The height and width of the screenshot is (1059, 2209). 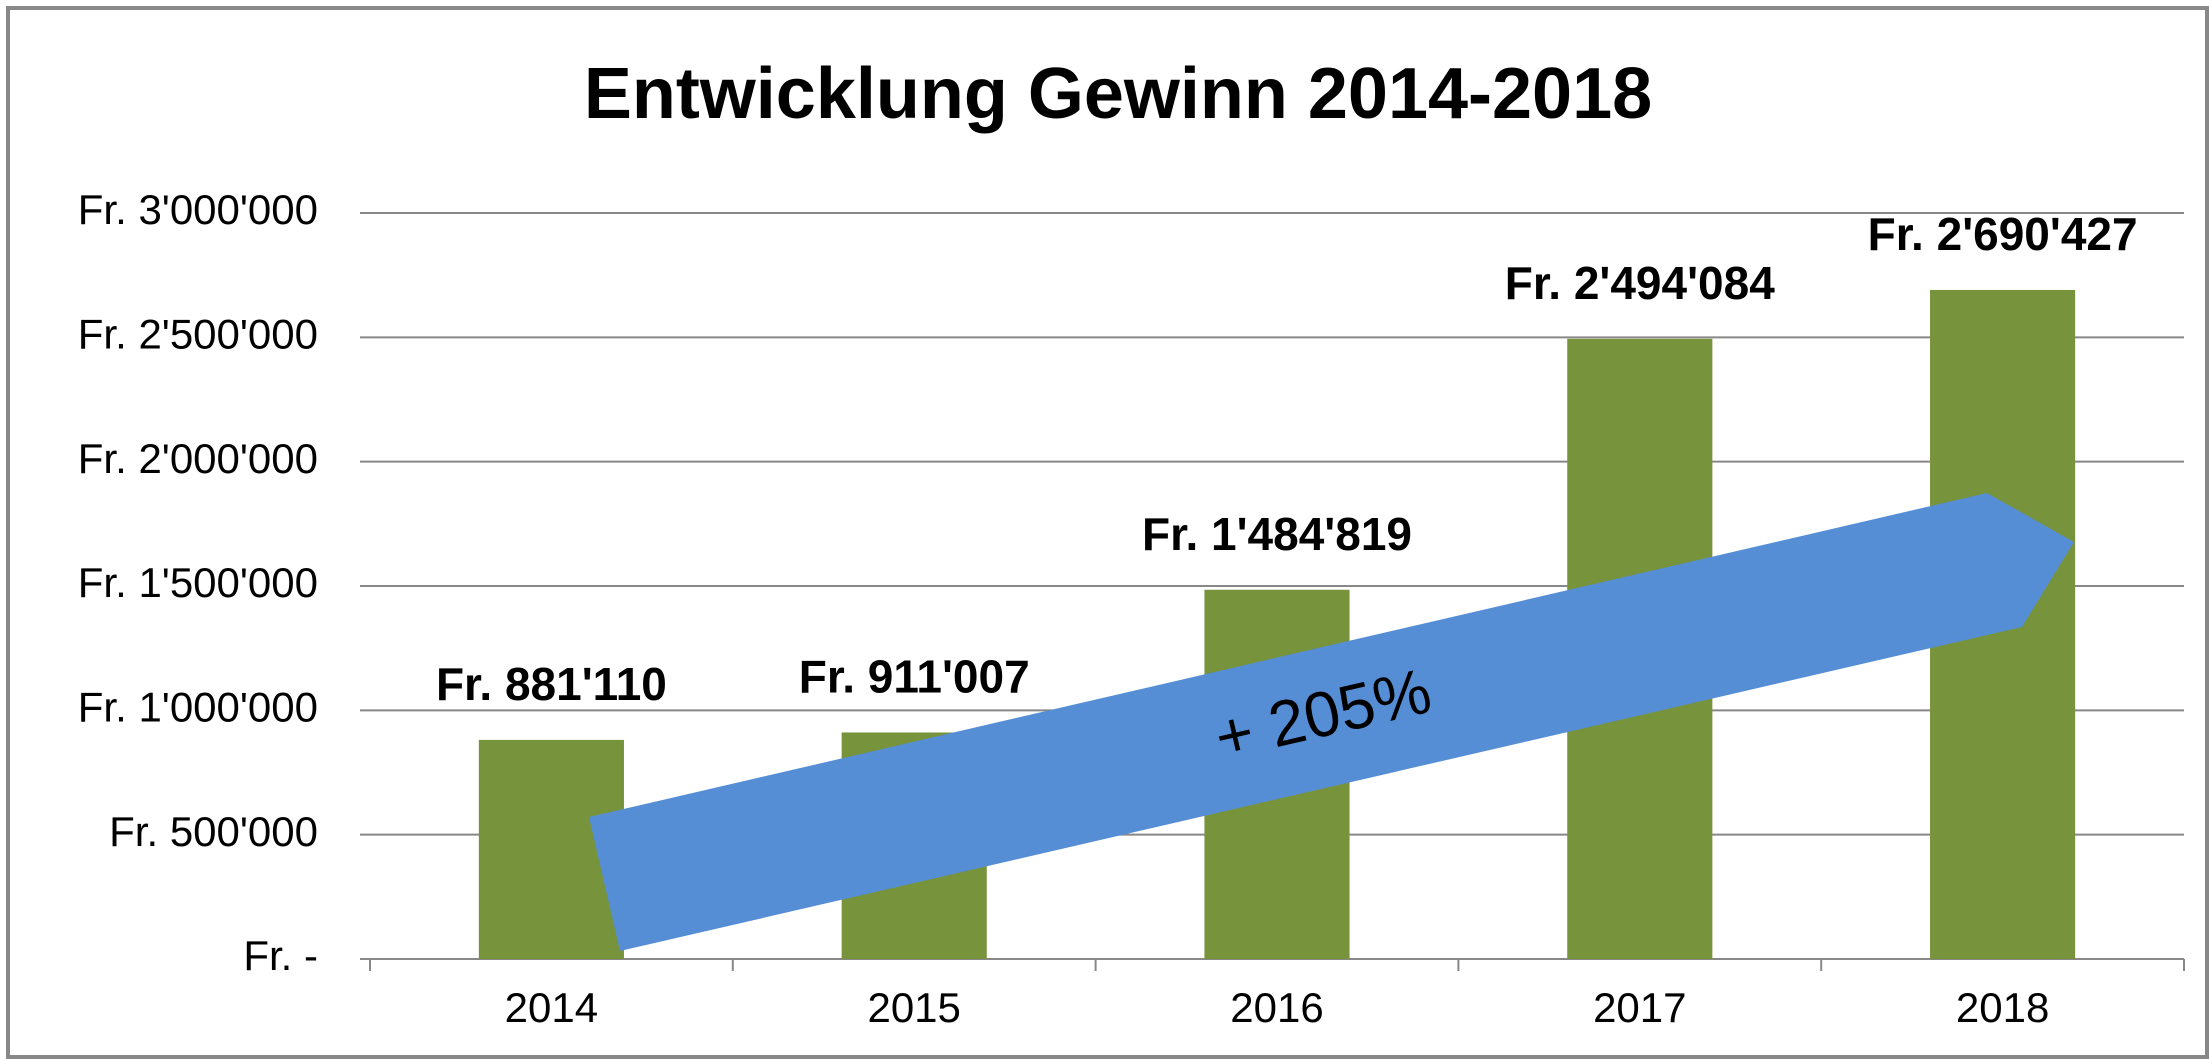 What do you see at coordinates (2002, 1007) in the screenshot?
I see `x-tick-label: 2018` at bounding box center [2002, 1007].